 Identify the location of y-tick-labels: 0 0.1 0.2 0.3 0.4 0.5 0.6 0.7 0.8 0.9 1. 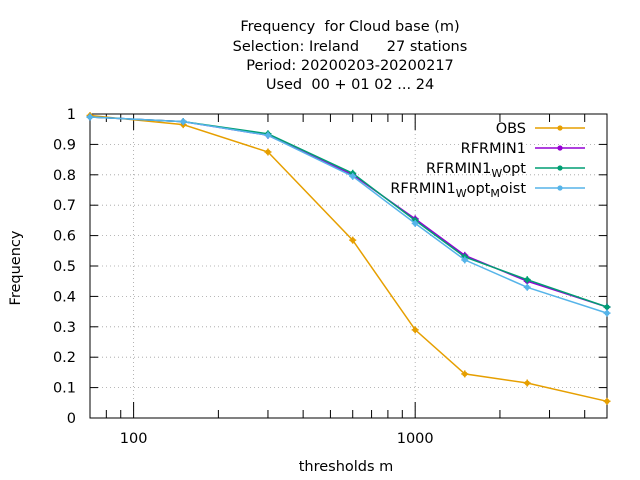
(64, 267).